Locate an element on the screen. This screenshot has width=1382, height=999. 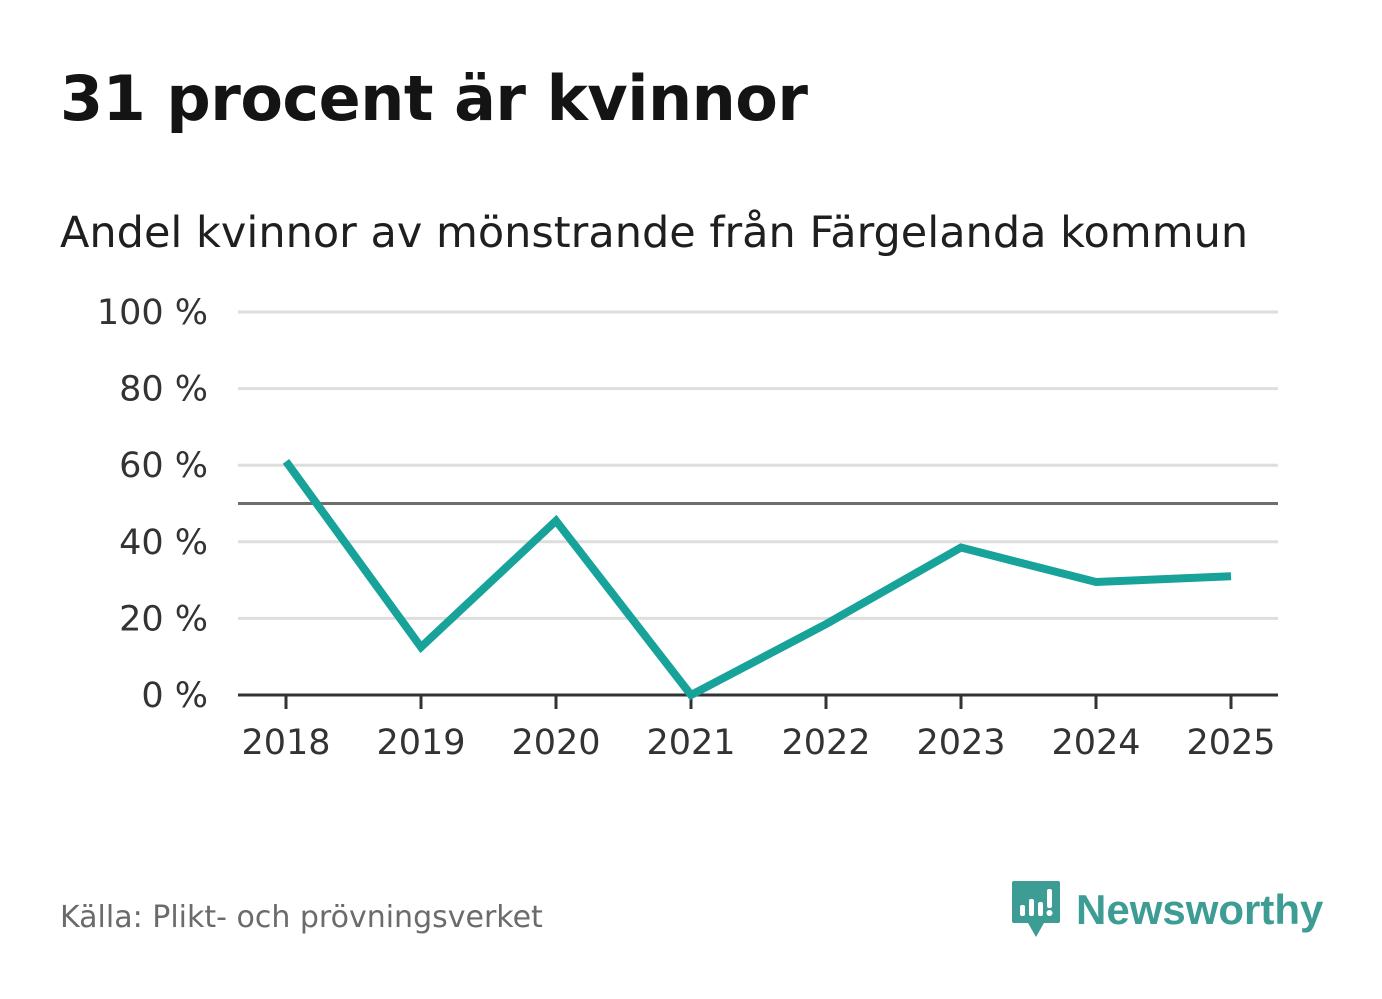
y-tick-label-80: 80 % is located at coordinates (163, 390).